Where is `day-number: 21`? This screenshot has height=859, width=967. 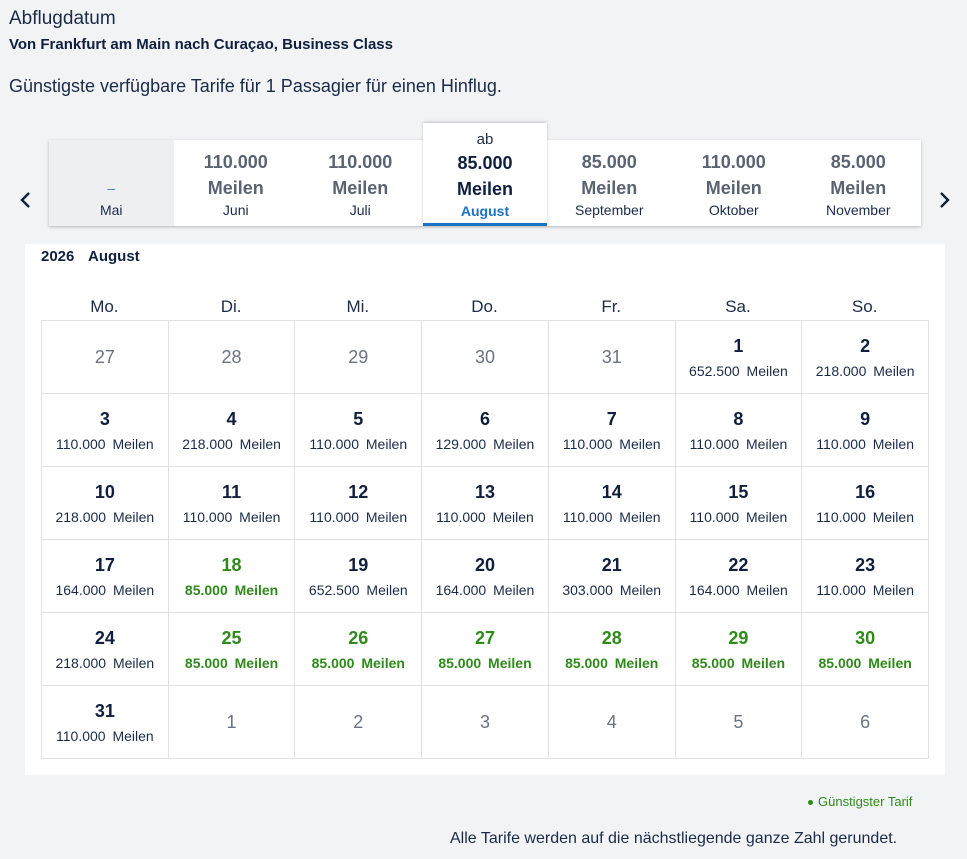
day-number: 21 is located at coordinates (611, 565).